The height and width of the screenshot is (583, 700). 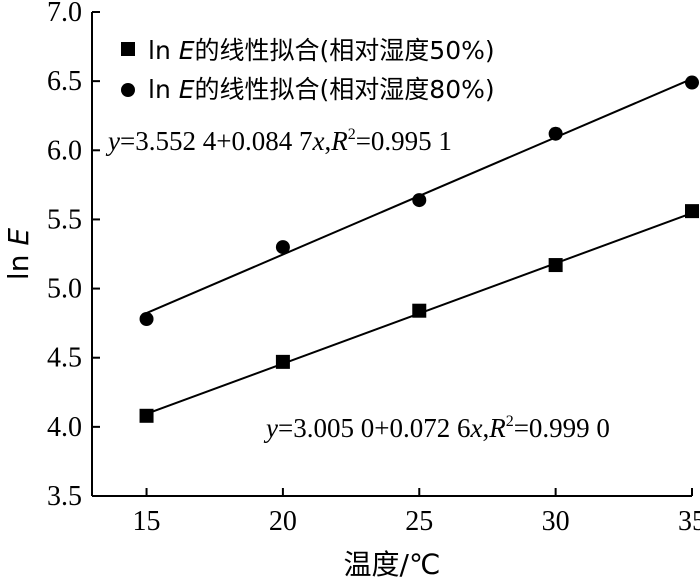 What do you see at coordinates (64, 427) in the screenshot?
I see `y-tick-label: 4.0` at bounding box center [64, 427].